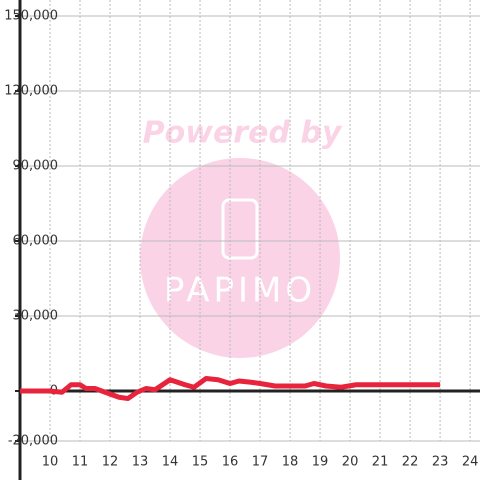  Describe the element at coordinates (240, 291) in the screenshot. I see `watermark-brand: PAPIMO` at that location.